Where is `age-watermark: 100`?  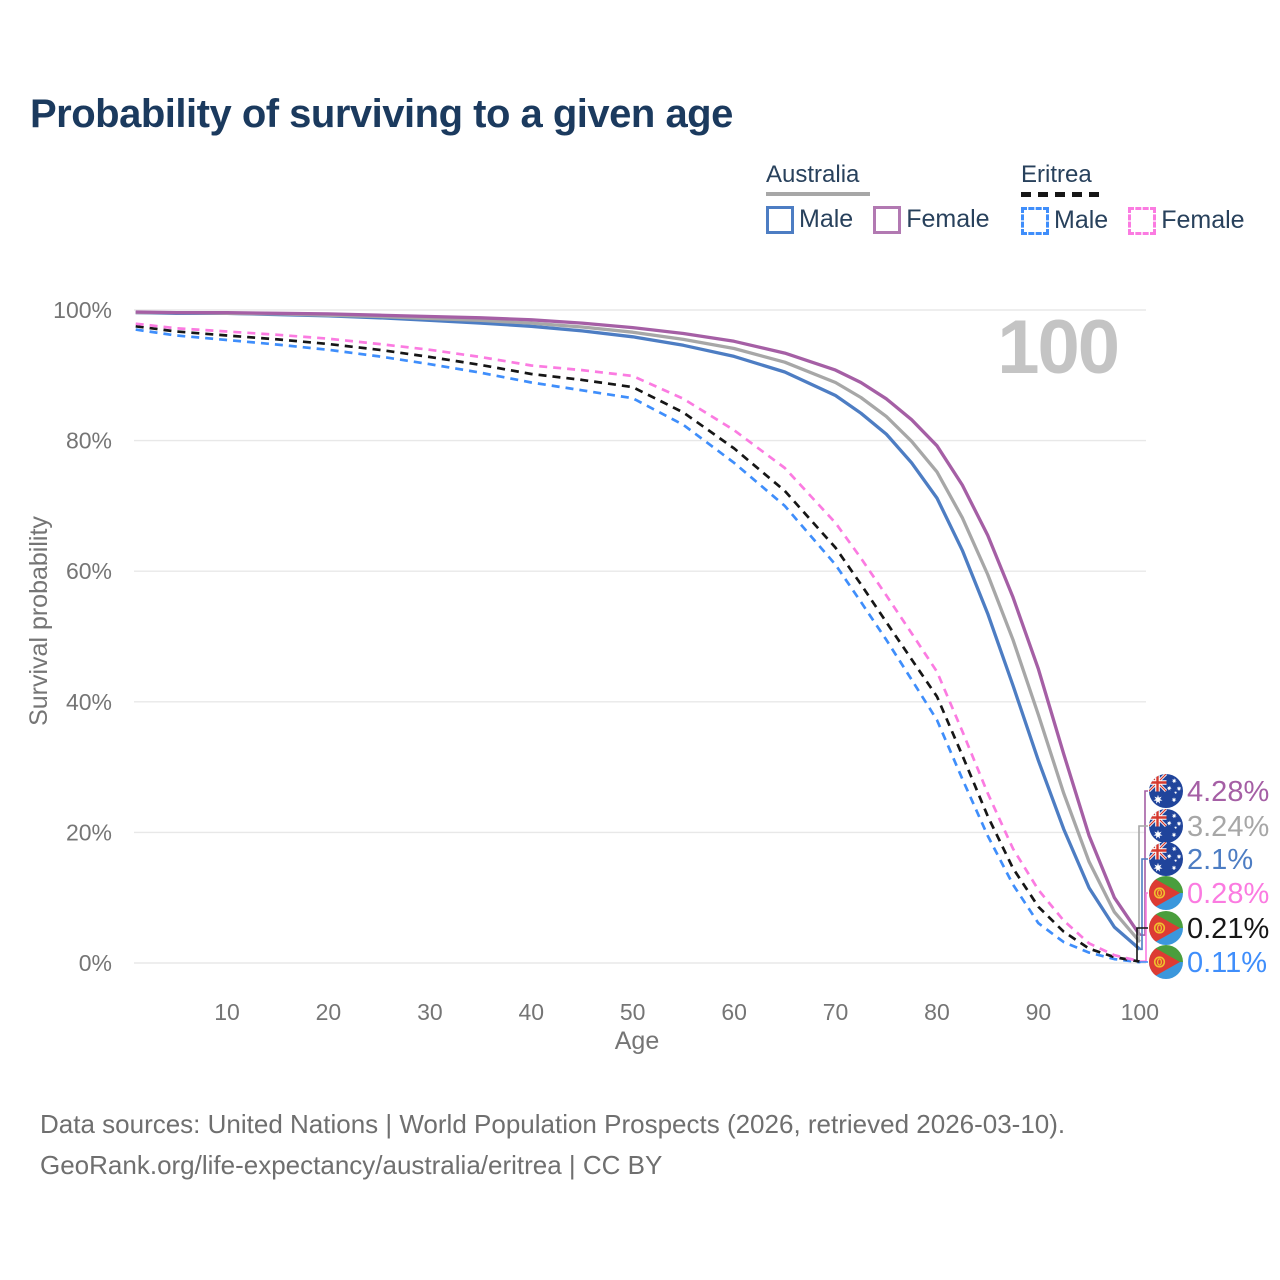 age-watermark: 100 is located at coordinates (1057, 347).